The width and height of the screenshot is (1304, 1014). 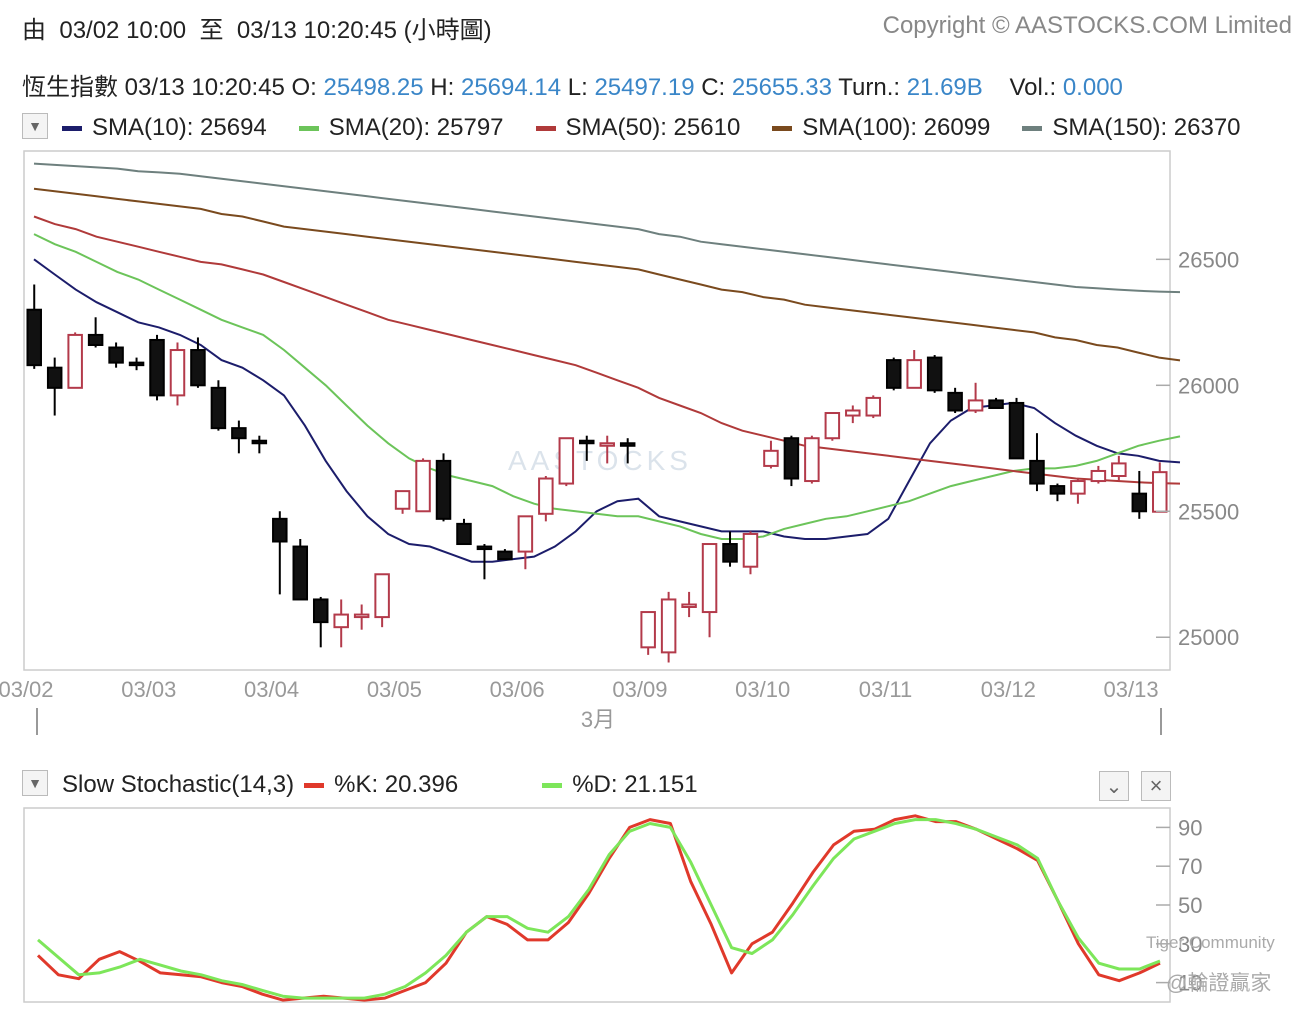 I want to click on index-name: 恆生指數, so click(x=70, y=87).